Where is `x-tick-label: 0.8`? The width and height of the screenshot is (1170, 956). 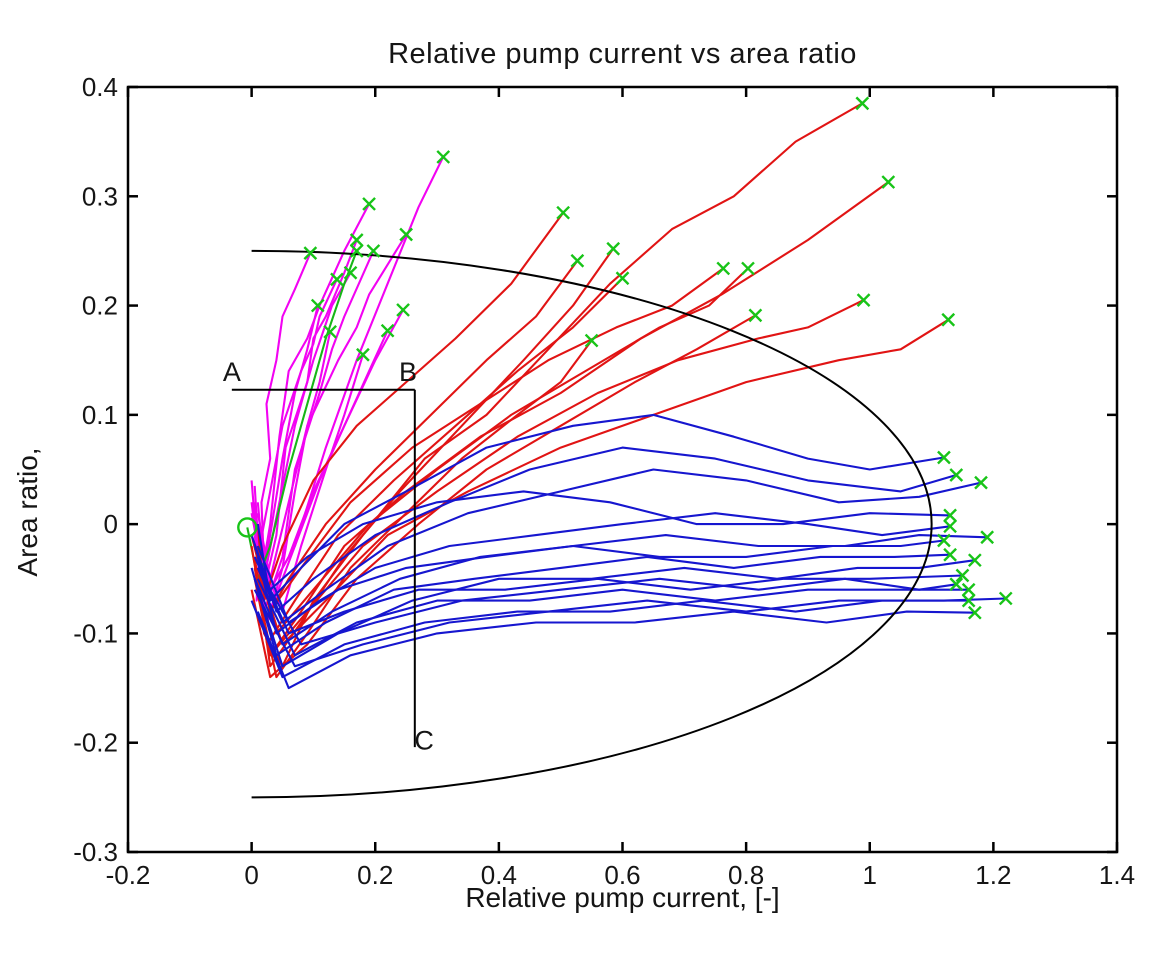
x-tick-label: 0.8 is located at coordinates (746, 875).